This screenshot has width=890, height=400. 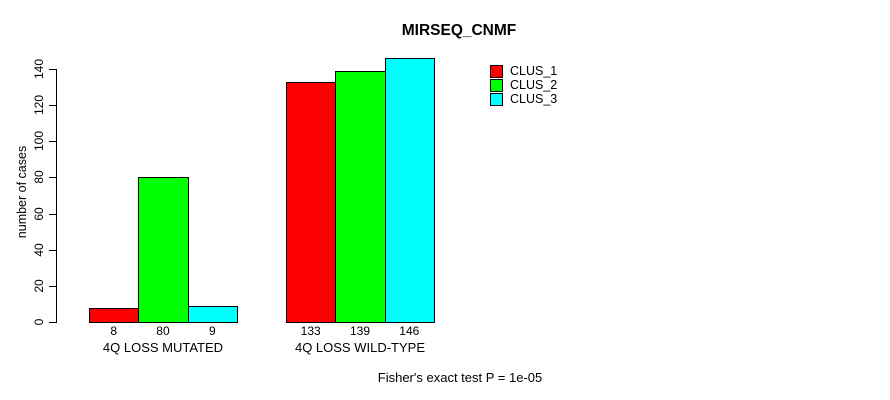 I want to click on legend: CLUS_1 CLUS_2 CLUS_3, so click(x=523, y=85).